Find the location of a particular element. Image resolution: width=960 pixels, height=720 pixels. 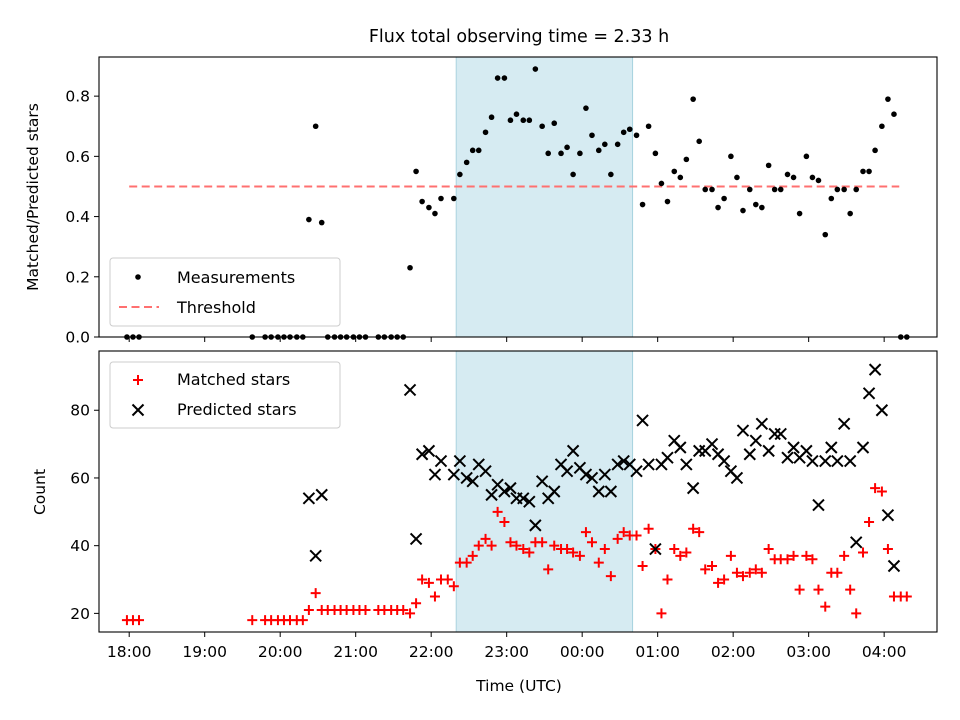

y-tick-label: 40 is located at coordinates (80, 546).